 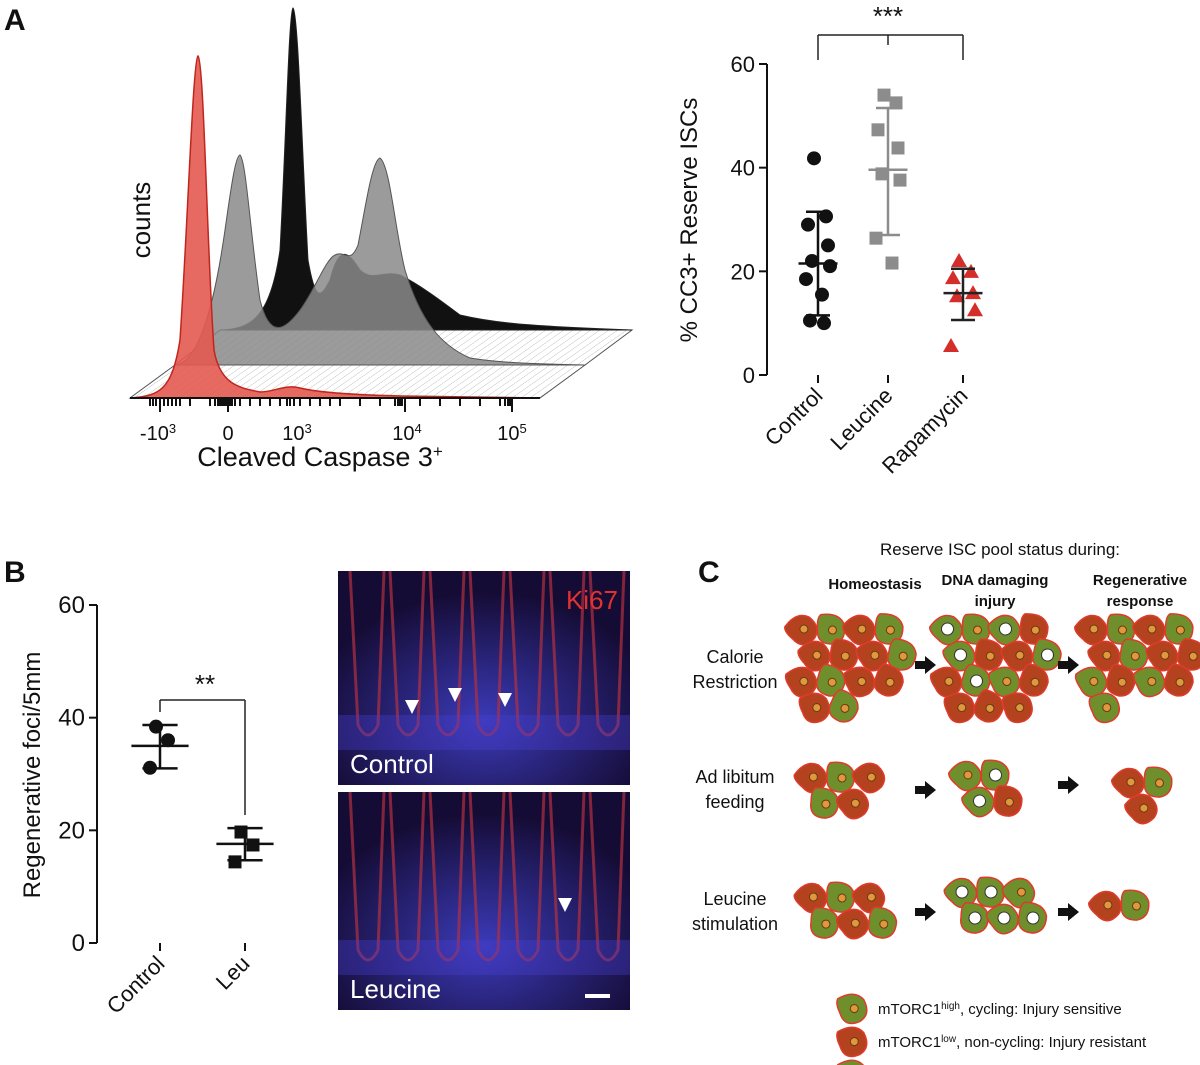 I want to click on legend-text: mTORC1, so click(x=909, y=1009).